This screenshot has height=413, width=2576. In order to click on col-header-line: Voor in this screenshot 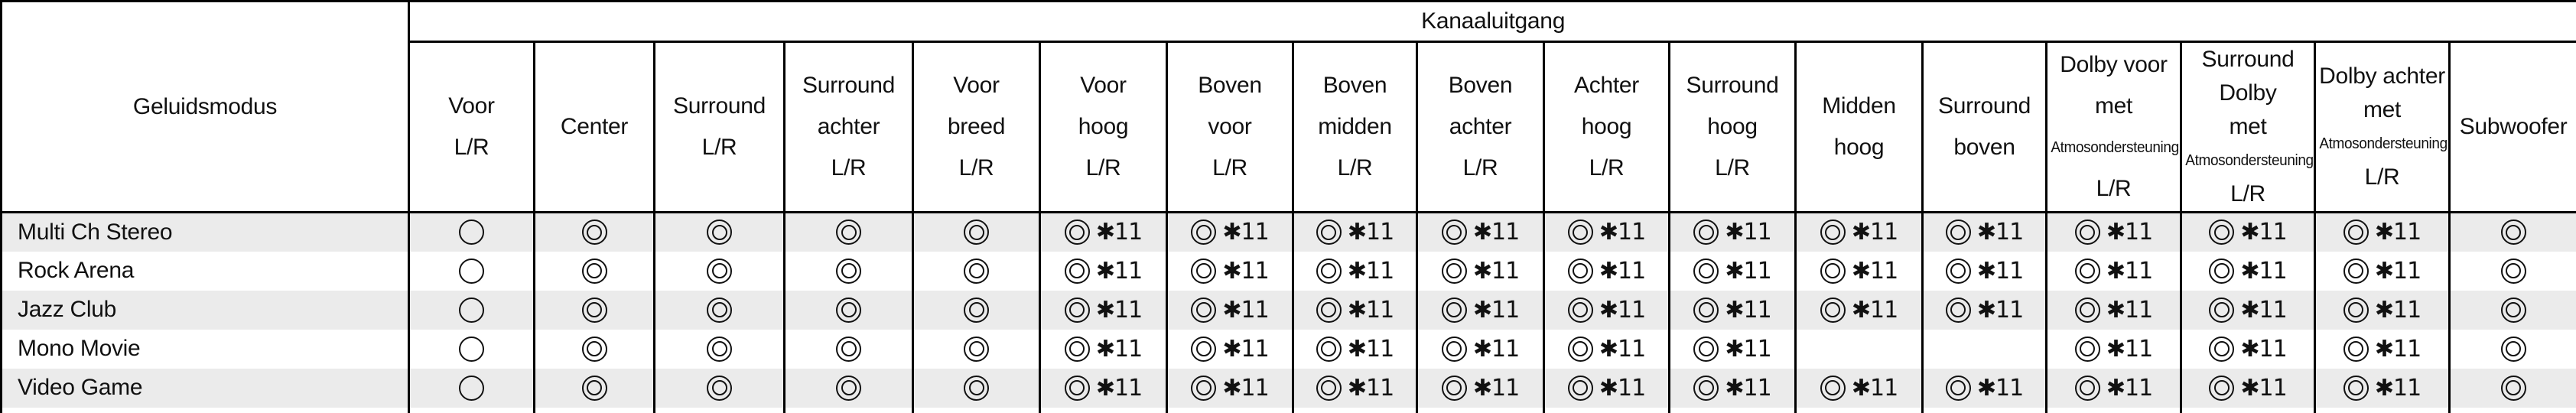, I will do `click(1103, 85)`.